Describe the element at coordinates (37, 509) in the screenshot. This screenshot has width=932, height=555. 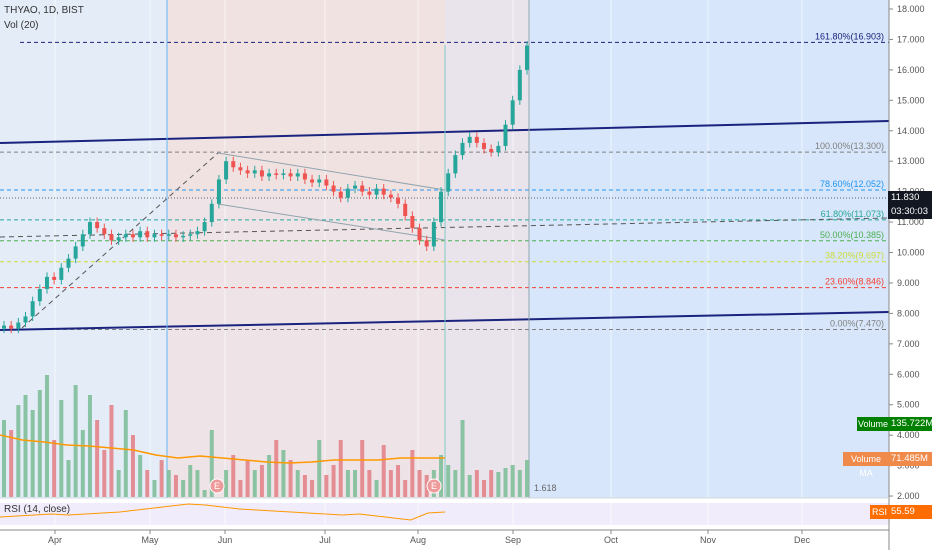
I see `rsi-legend: RSI (14, close)` at that location.